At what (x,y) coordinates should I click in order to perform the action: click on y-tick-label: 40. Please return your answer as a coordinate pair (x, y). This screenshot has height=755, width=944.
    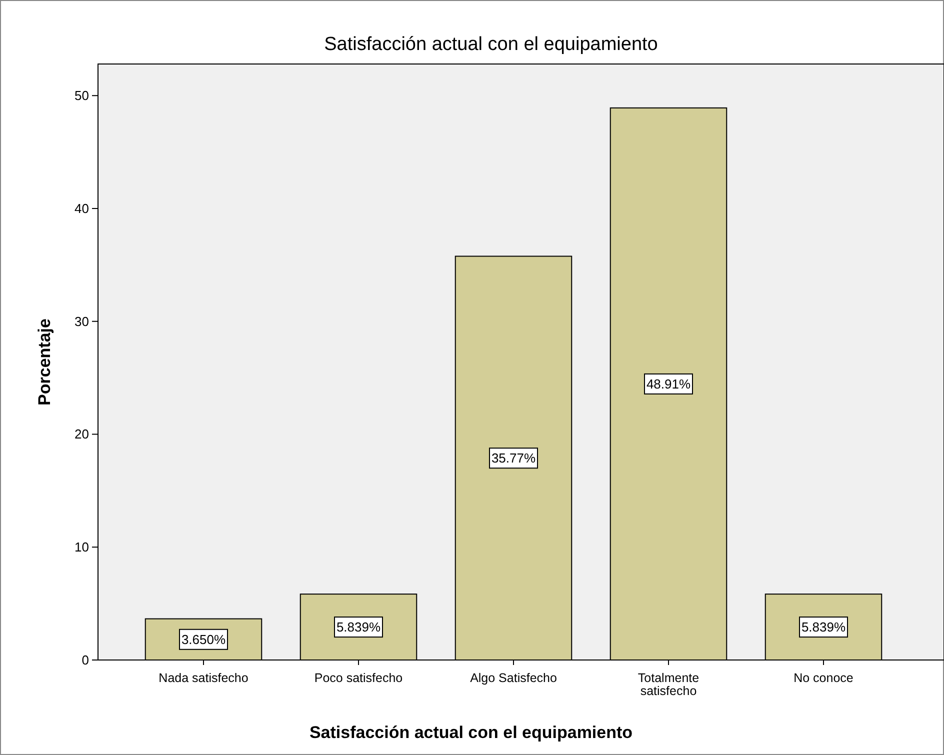
    Looking at the image, I should click on (81, 208).